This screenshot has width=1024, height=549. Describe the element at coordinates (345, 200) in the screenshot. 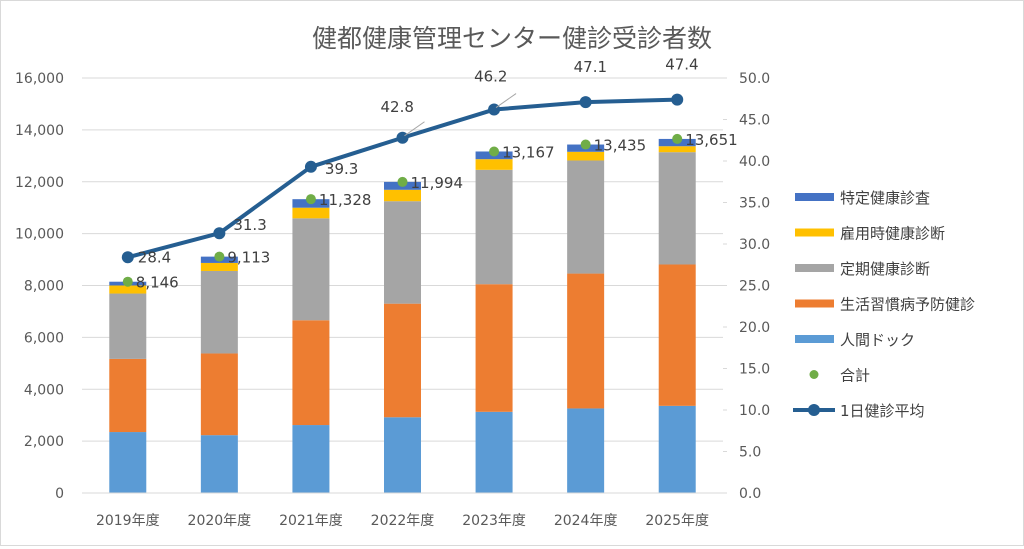

I see `total-data-label: 11,328` at that location.